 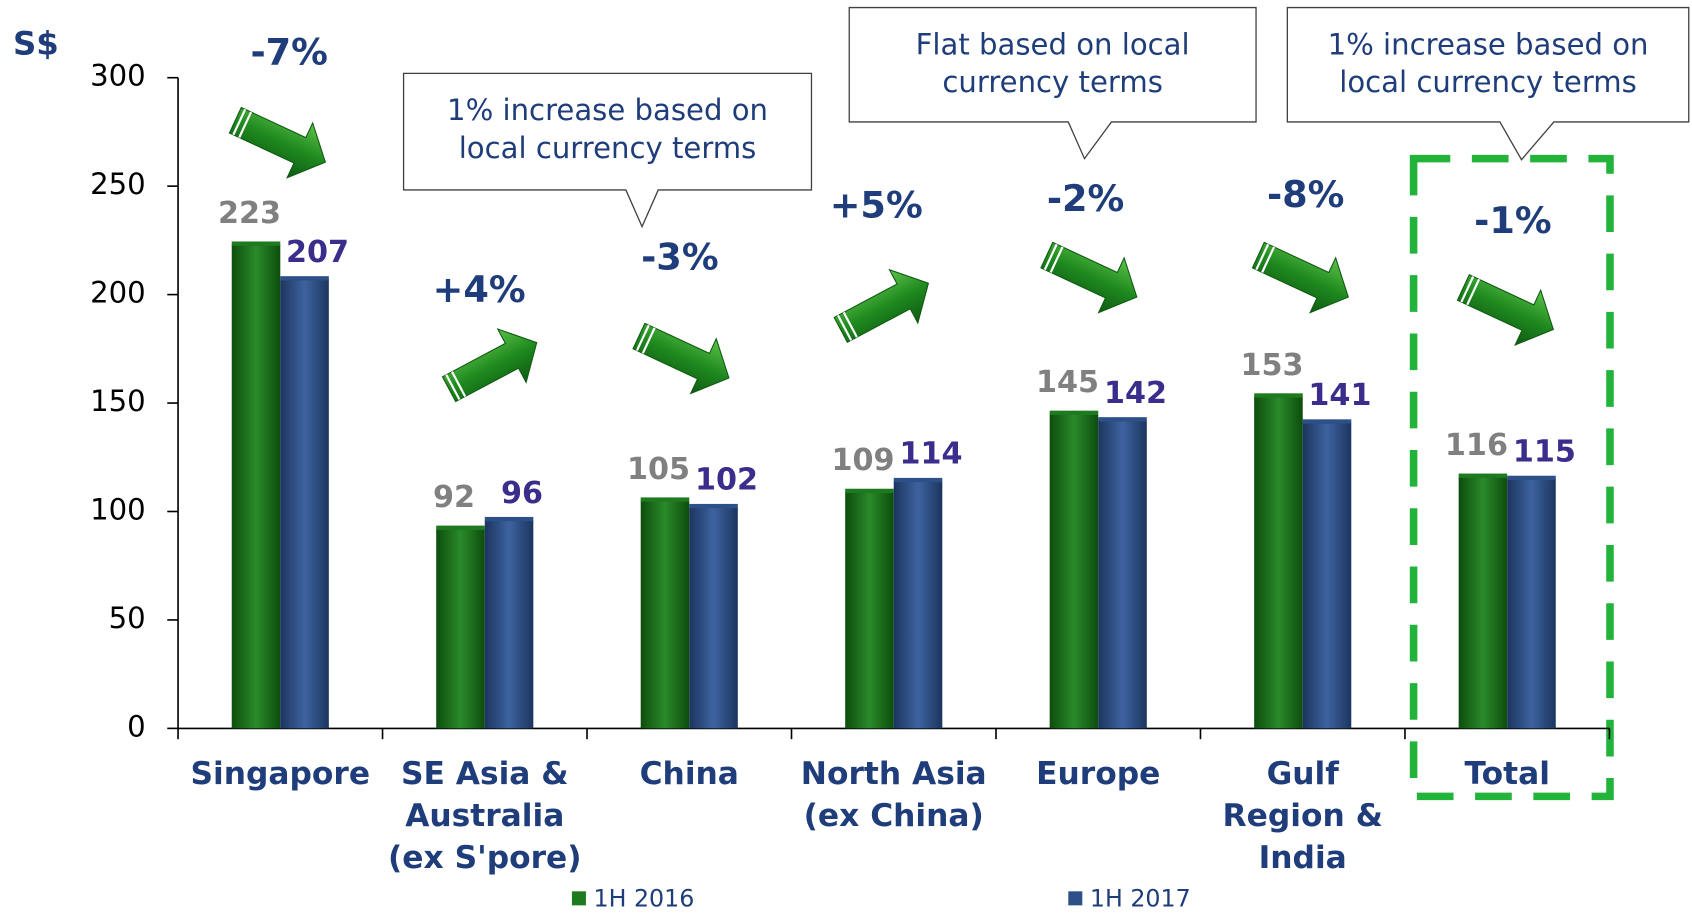 What do you see at coordinates (288, 51) in the screenshot?
I see `change-label: -7%` at bounding box center [288, 51].